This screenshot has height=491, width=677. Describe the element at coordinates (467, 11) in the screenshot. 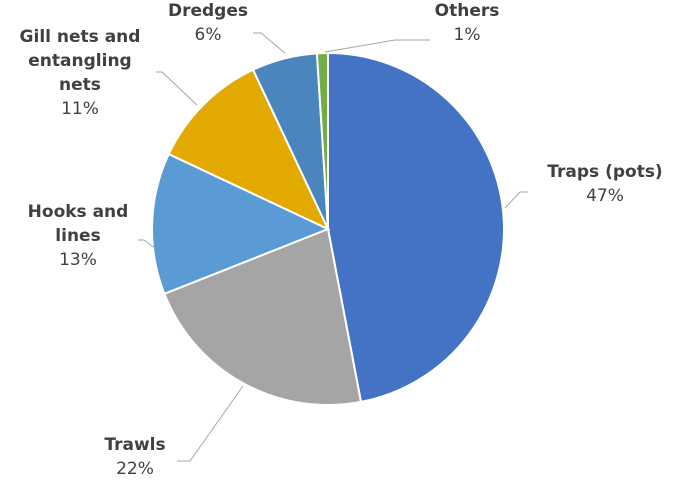

I see `category-label: Others` at that location.